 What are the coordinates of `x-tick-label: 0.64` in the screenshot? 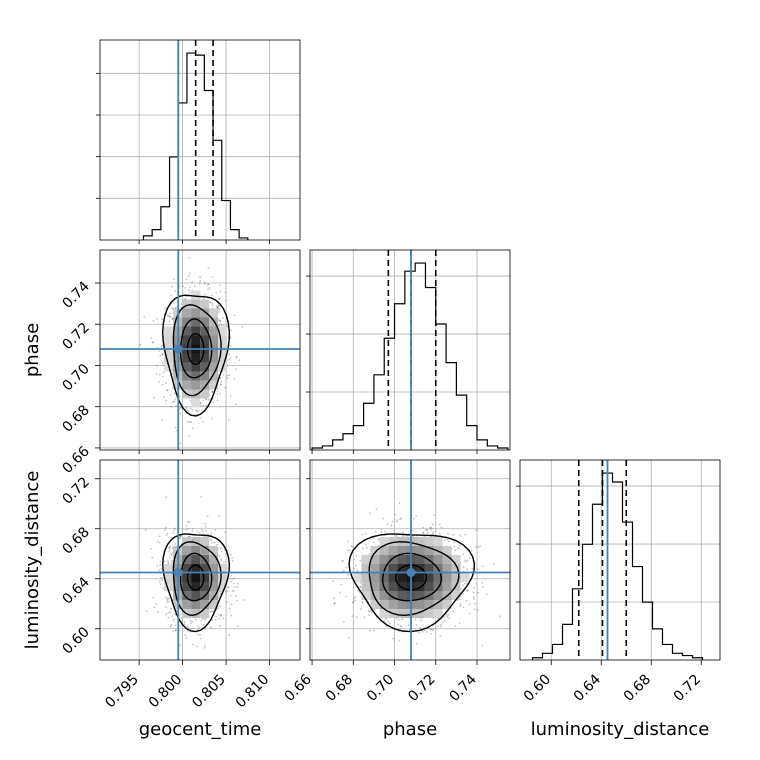 It's located at (587, 687).